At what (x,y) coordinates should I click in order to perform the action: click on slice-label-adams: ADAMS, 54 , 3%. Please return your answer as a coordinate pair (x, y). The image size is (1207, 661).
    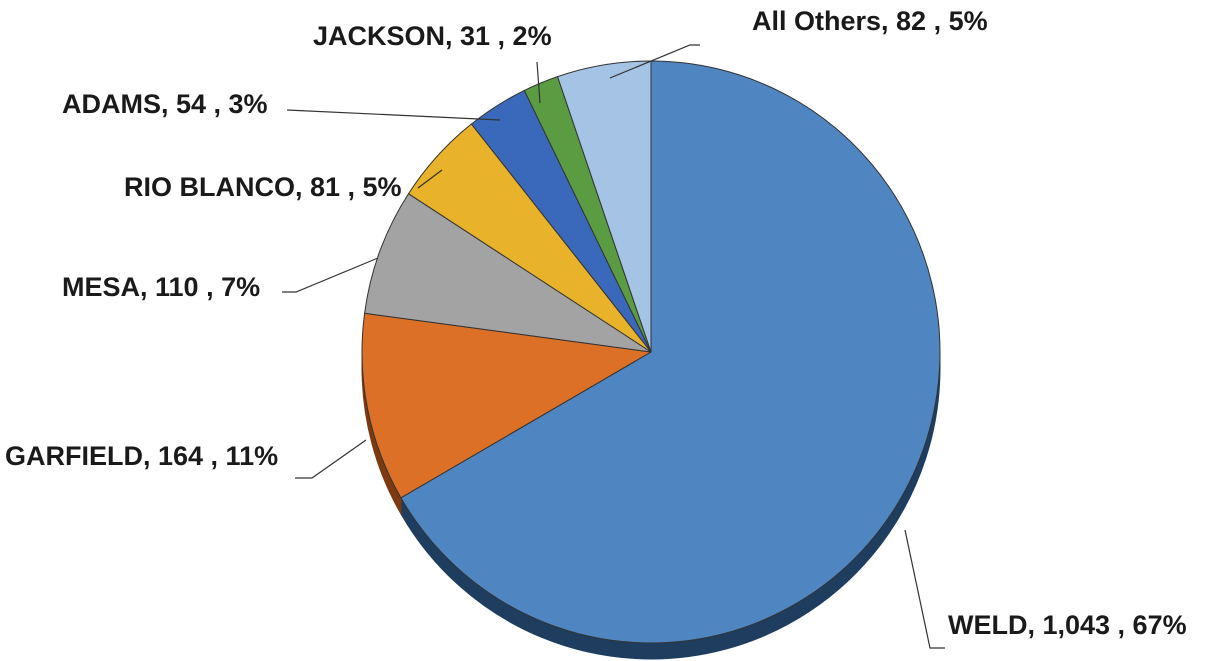
    Looking at the image, I should click on (165, 104).